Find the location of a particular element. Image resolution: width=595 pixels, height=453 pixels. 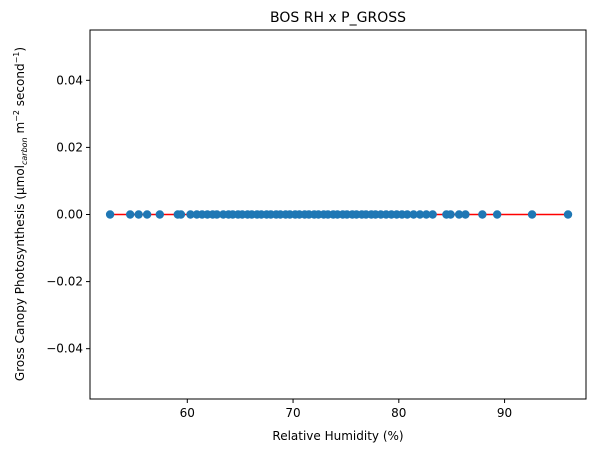

chart-title: BOS RH x P_GROSS is located at coordinates (338, 18).